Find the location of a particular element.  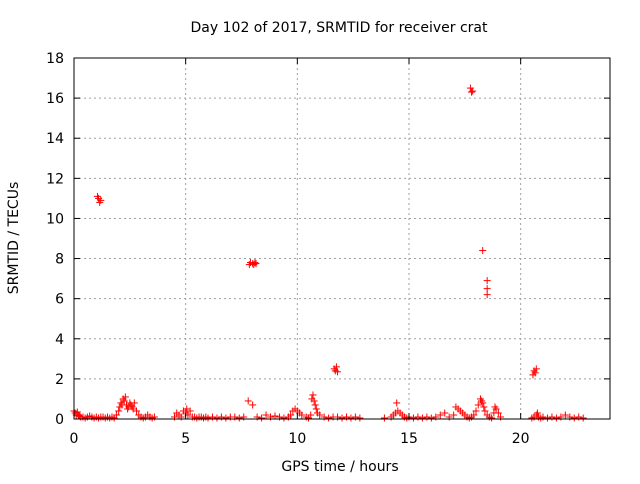

y-tick-label: 14 is located at coordinates (55, 139).